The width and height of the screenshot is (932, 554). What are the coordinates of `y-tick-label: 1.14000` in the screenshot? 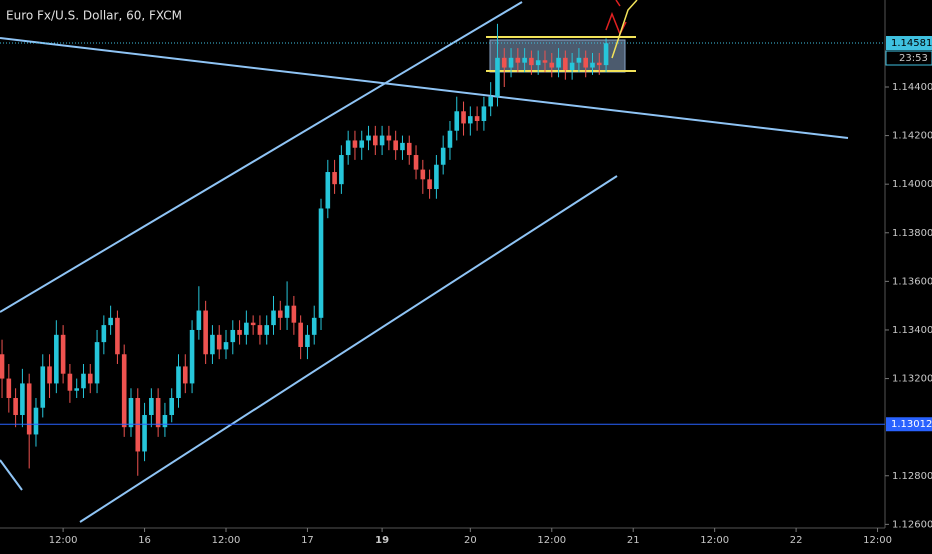 It's located at (912, 184).